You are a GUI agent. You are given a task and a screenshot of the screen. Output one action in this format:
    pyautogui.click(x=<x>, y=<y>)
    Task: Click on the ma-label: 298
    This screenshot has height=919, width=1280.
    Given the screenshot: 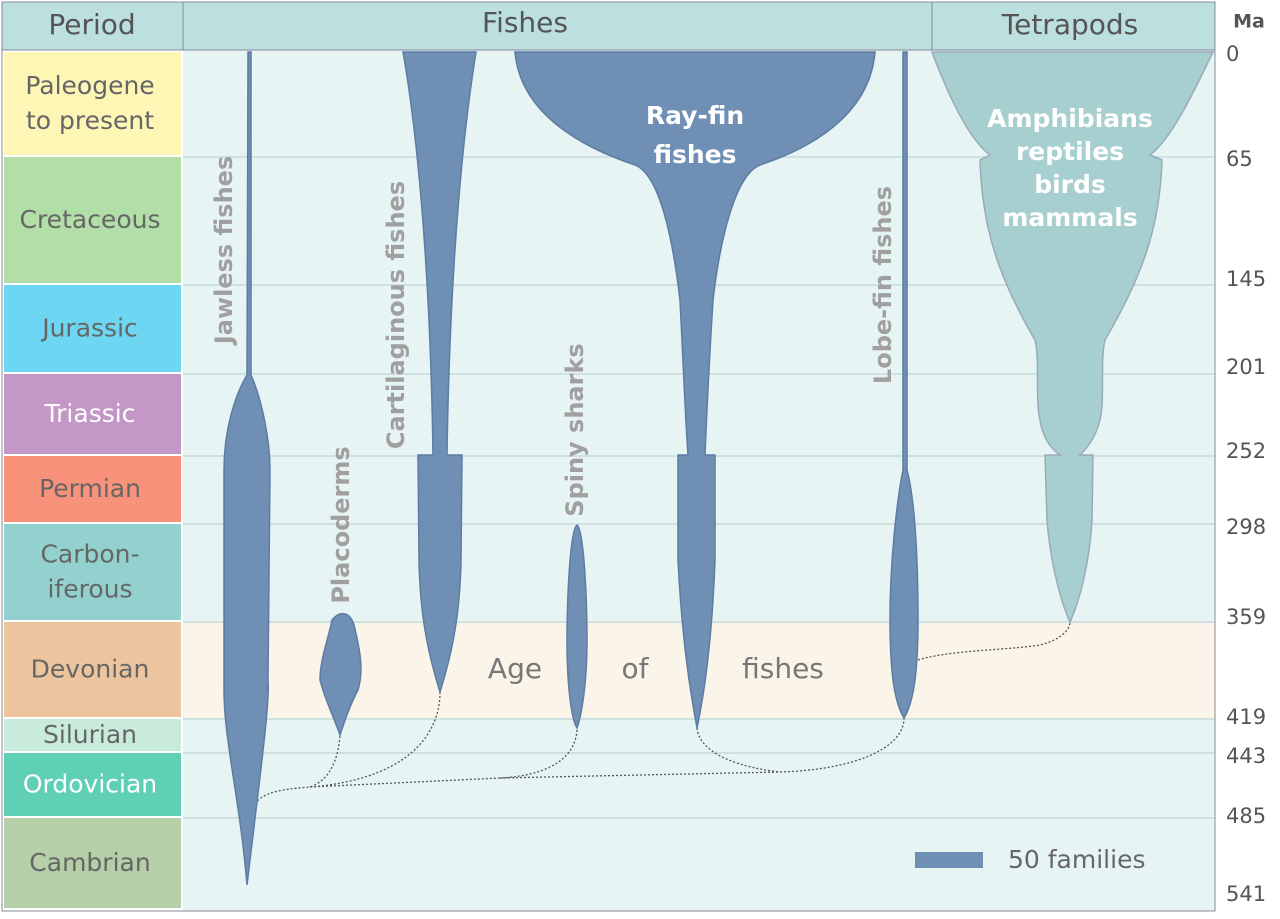 What is the action you would take?
    pyautogui.click(x=1246, y=527)
    